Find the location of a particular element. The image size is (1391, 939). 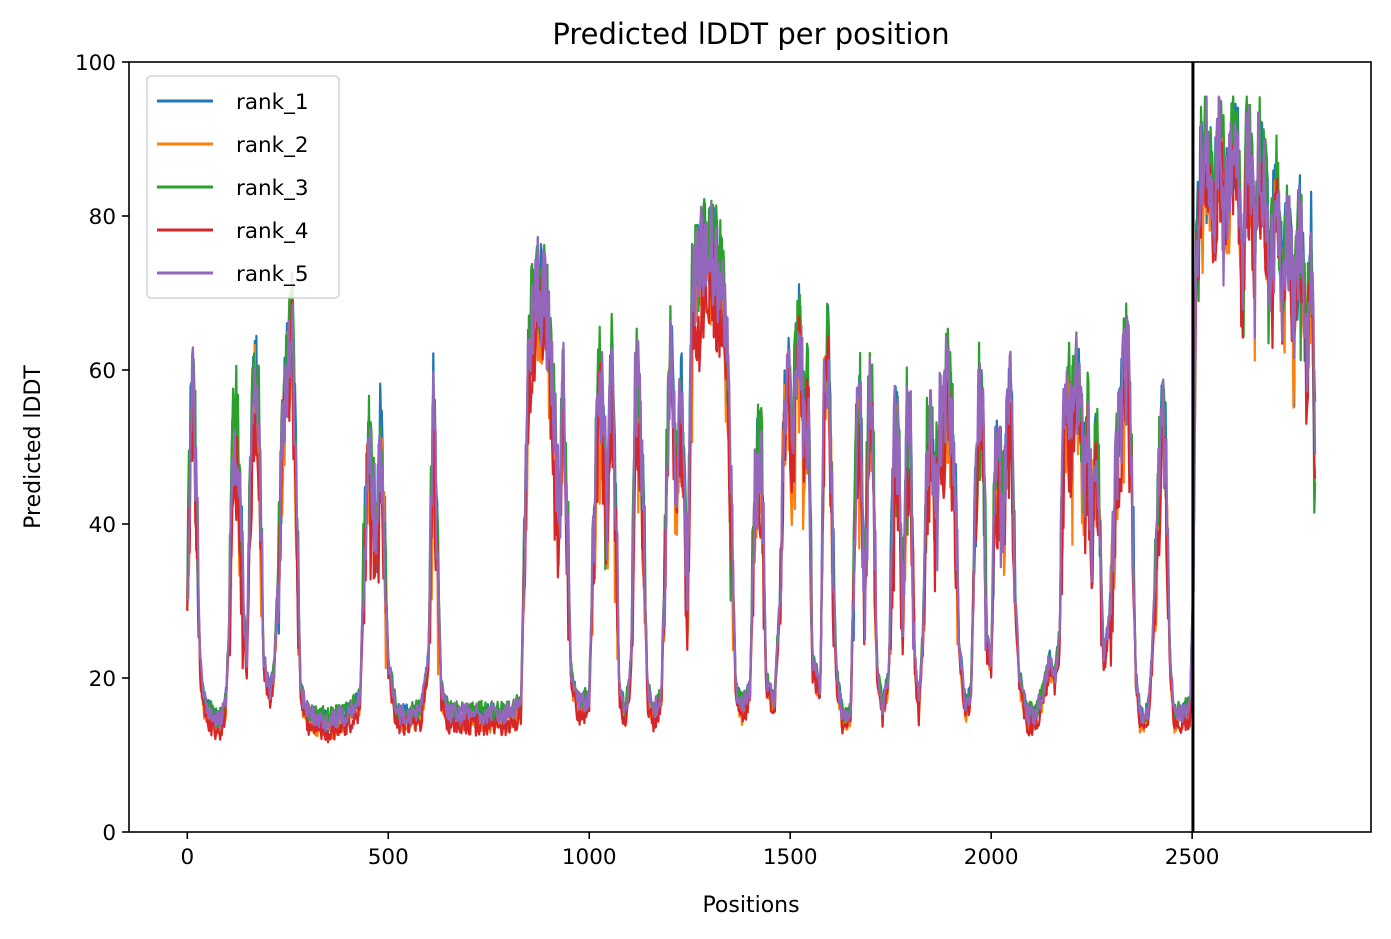

legend-label-rank_4: rank_4 is located at coordinates (272, 231).